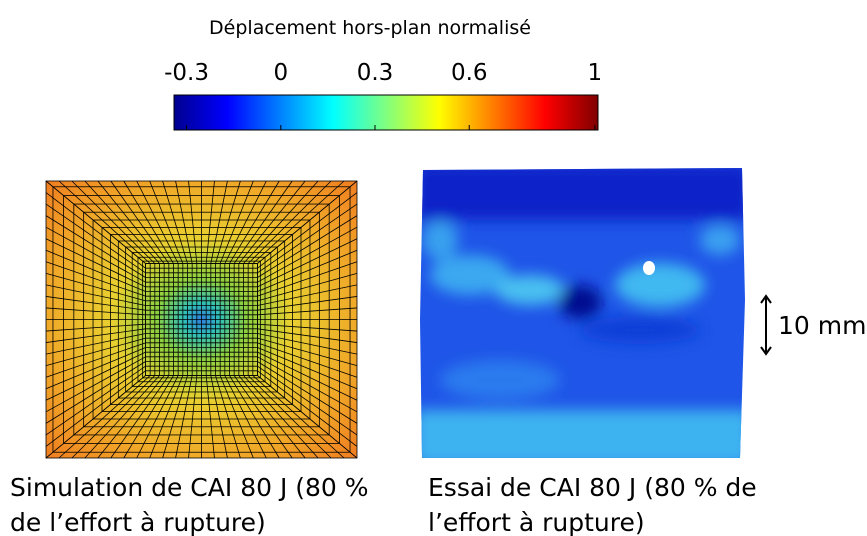 Image resolution: width=867 pixels, height=536 pixels. What do you see at coordinates (370, 28) in the screenshot?
I see `colorbar-title: Déplacement hors-plan normalisé` at bounding box center [370, 28].